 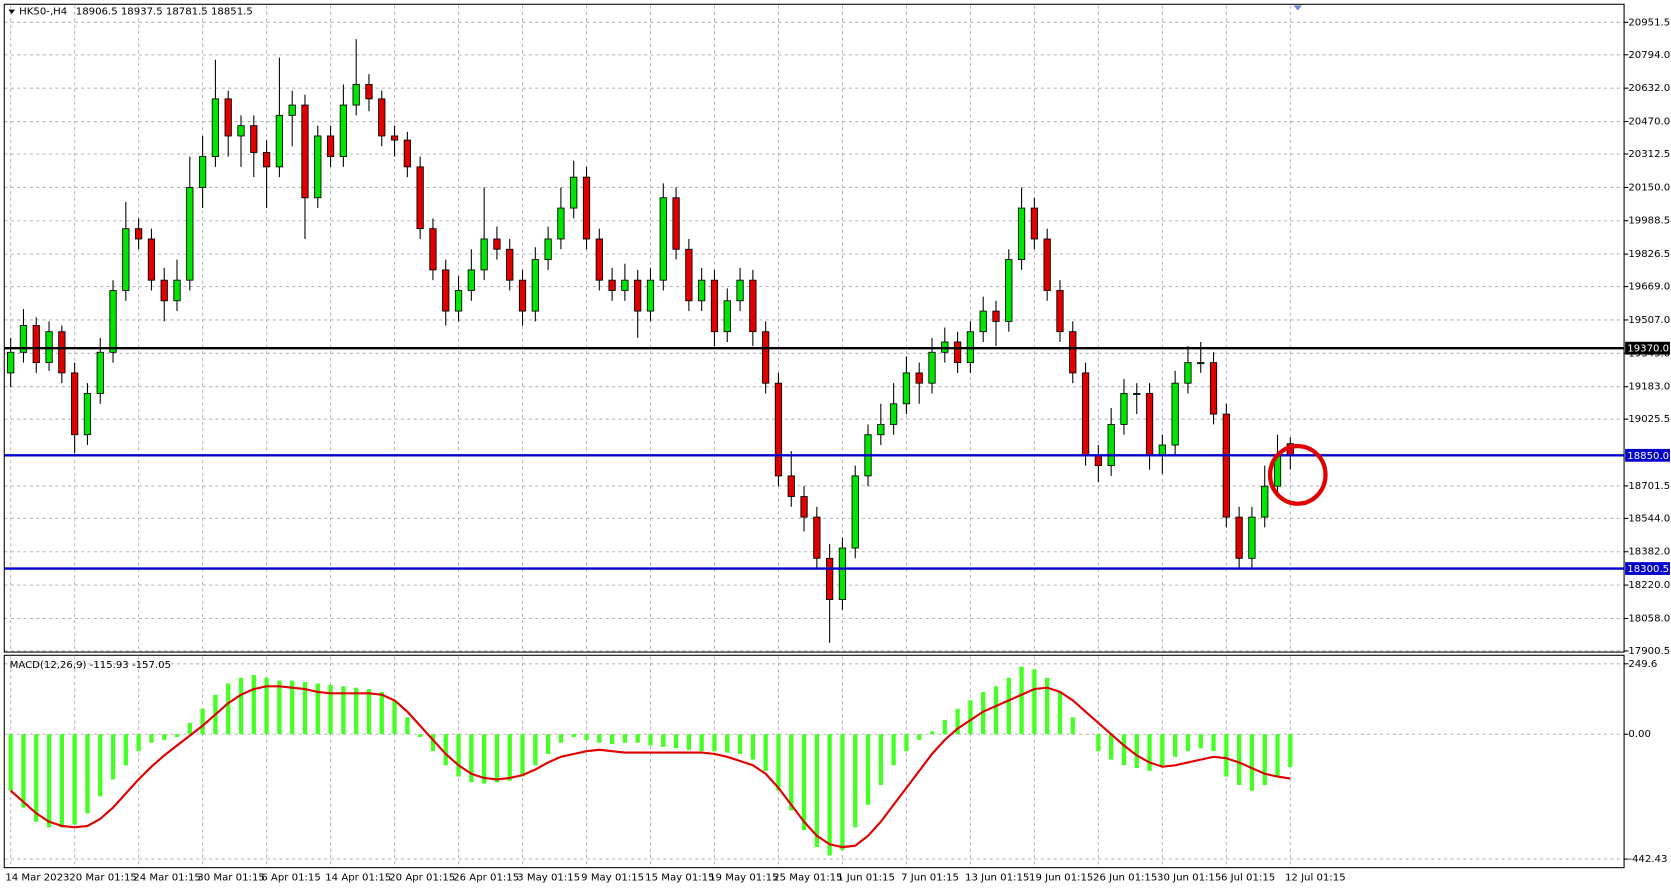 What do you see at coordinates (422, 877) in the screenshot?
I see `x-tick-label: 20 Apr 01:15` at bounding box center [422, 877].